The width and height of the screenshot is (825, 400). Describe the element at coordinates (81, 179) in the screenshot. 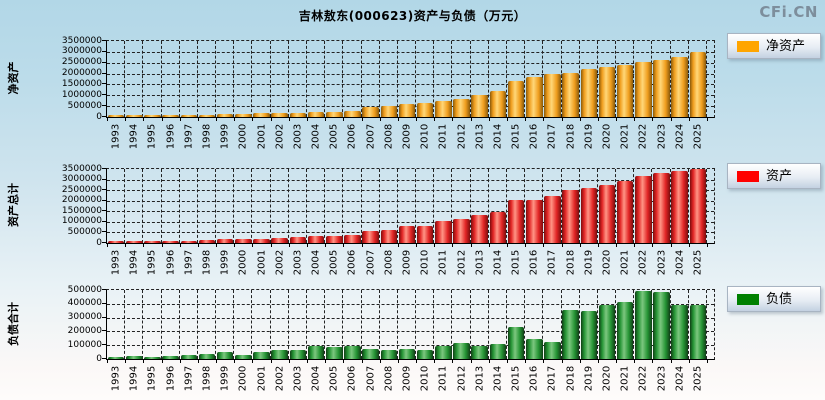

I see `y-tick-label: 3000000` at that location.